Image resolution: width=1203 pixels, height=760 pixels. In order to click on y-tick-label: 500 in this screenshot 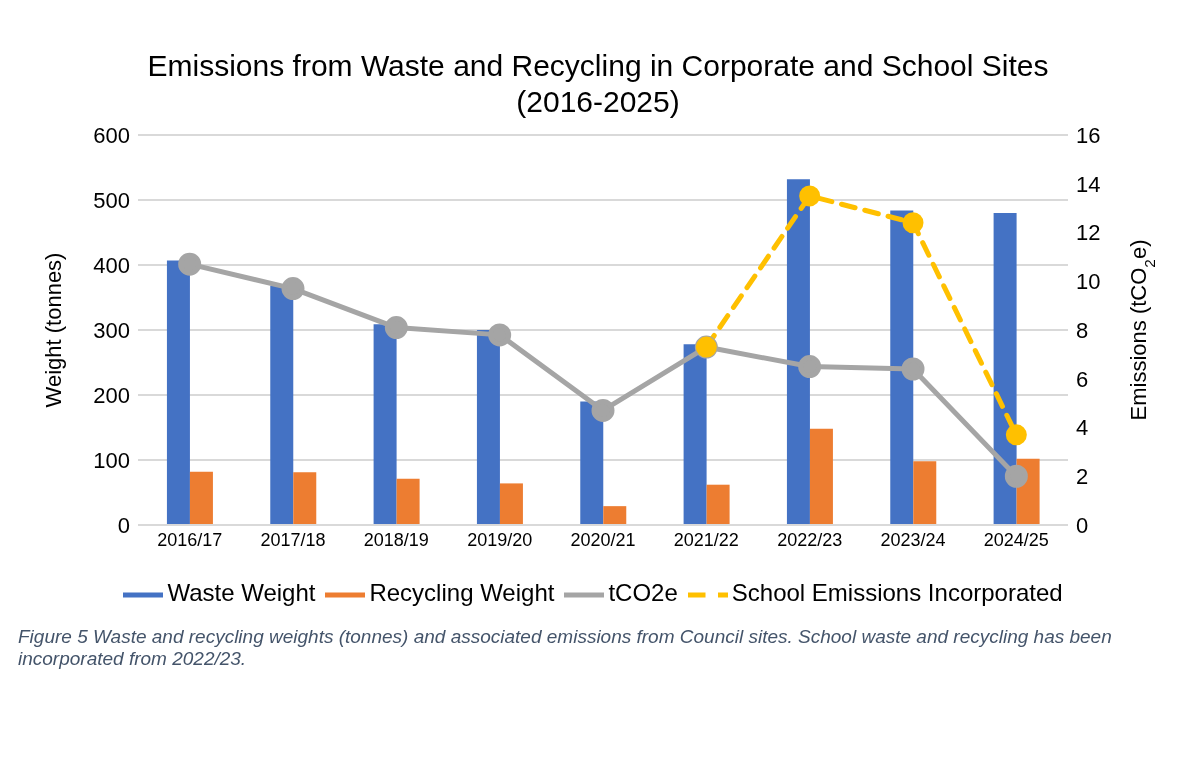, I will do `click(111, 200)`.